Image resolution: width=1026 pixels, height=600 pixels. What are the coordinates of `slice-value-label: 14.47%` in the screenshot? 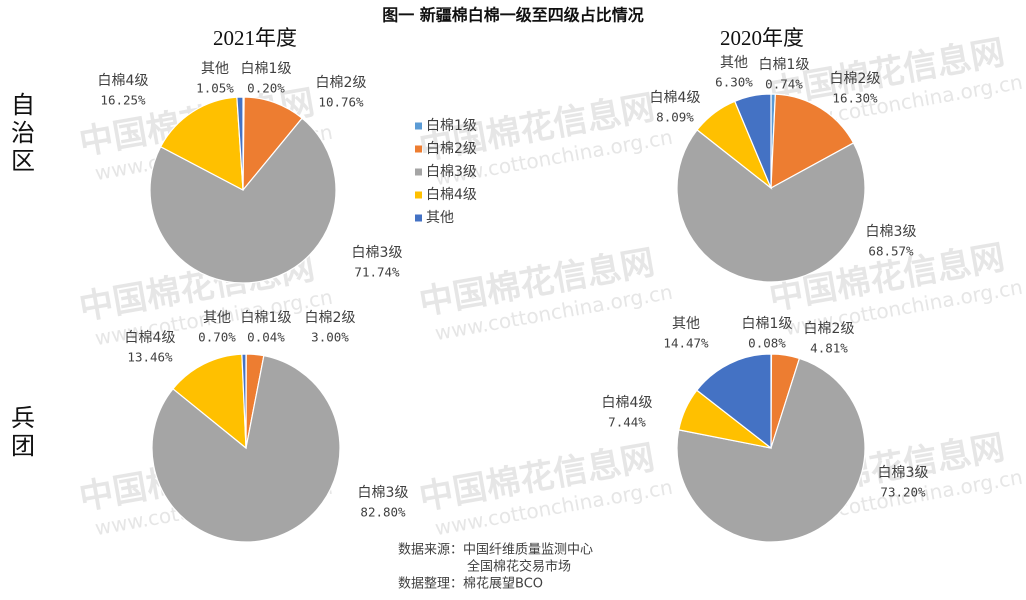 It's located at (686, 343).